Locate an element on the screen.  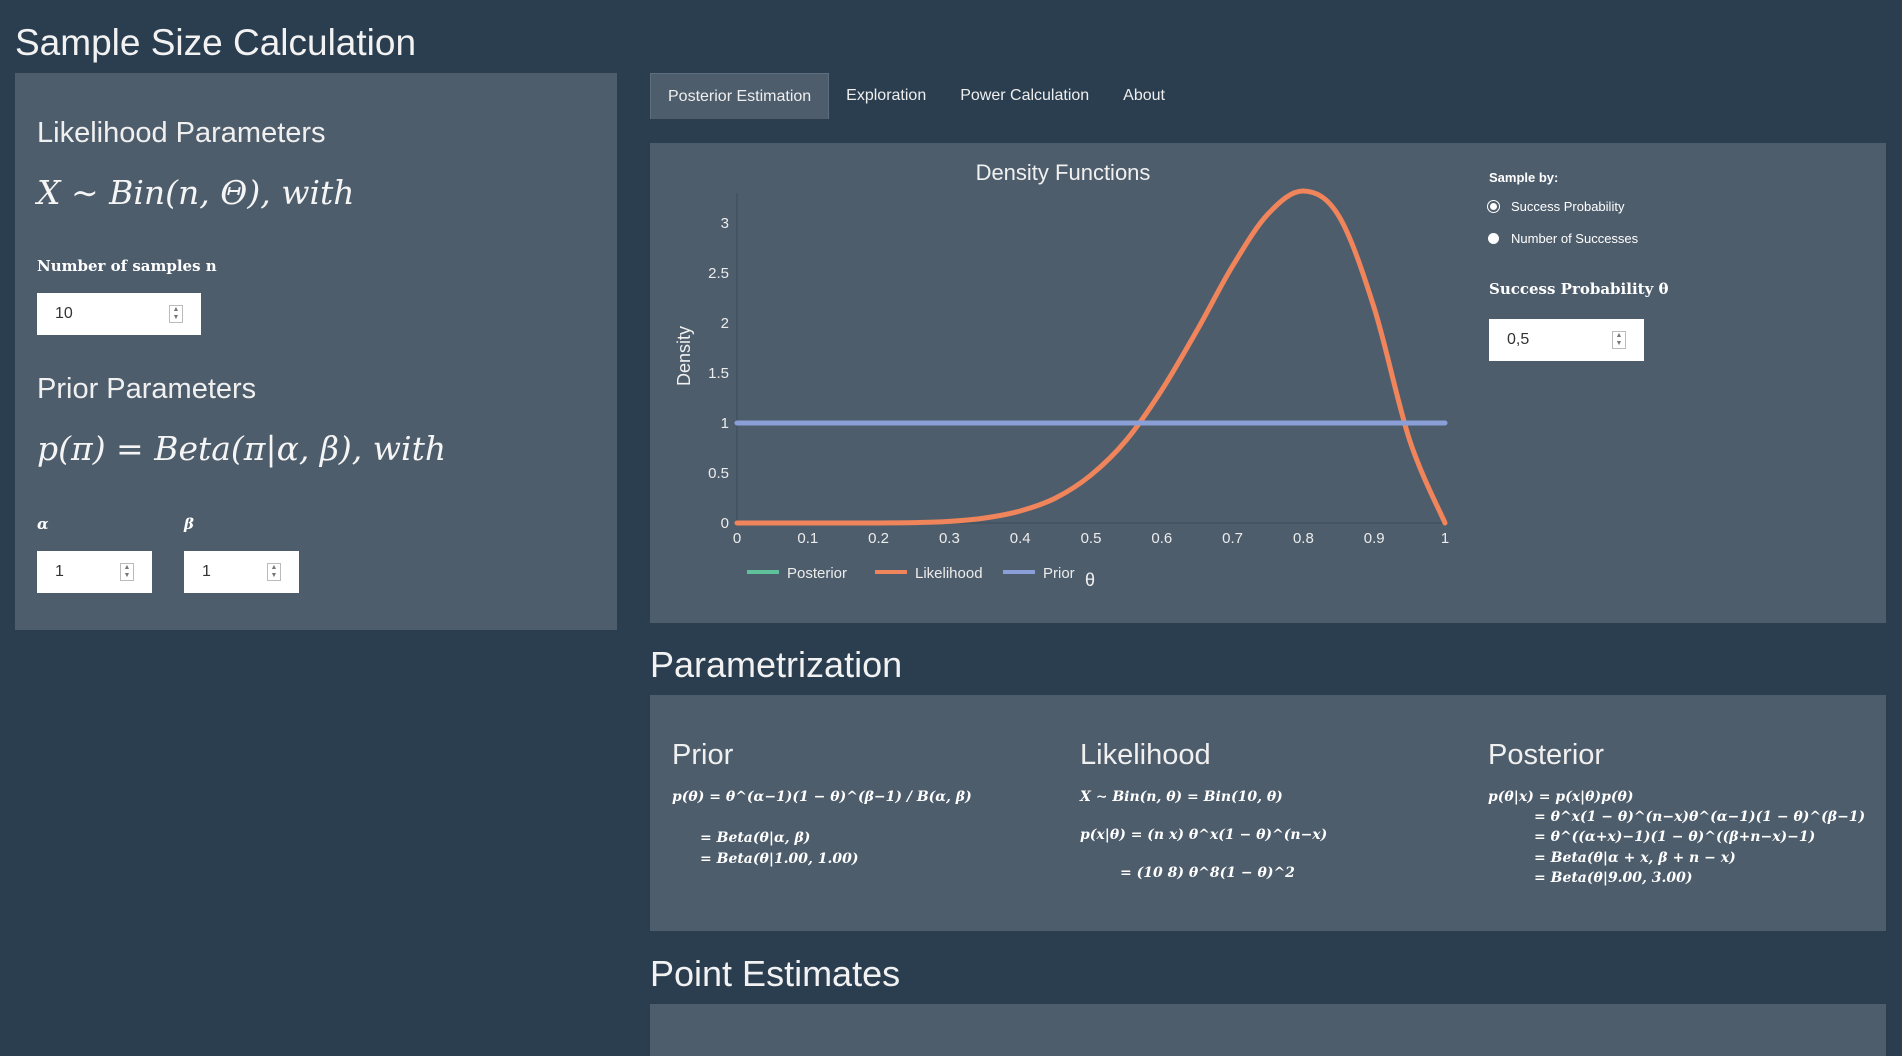
x-tick-label: 1 is located at coordinates (1445, 538).